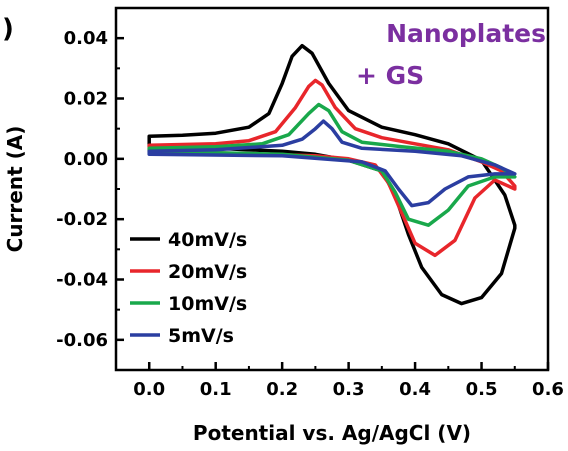 The image size is (568, 451). What do you see at coordinates (8, 29) in the screenshot?
I see `panel-mark: )` at bounding box center [8, 29].